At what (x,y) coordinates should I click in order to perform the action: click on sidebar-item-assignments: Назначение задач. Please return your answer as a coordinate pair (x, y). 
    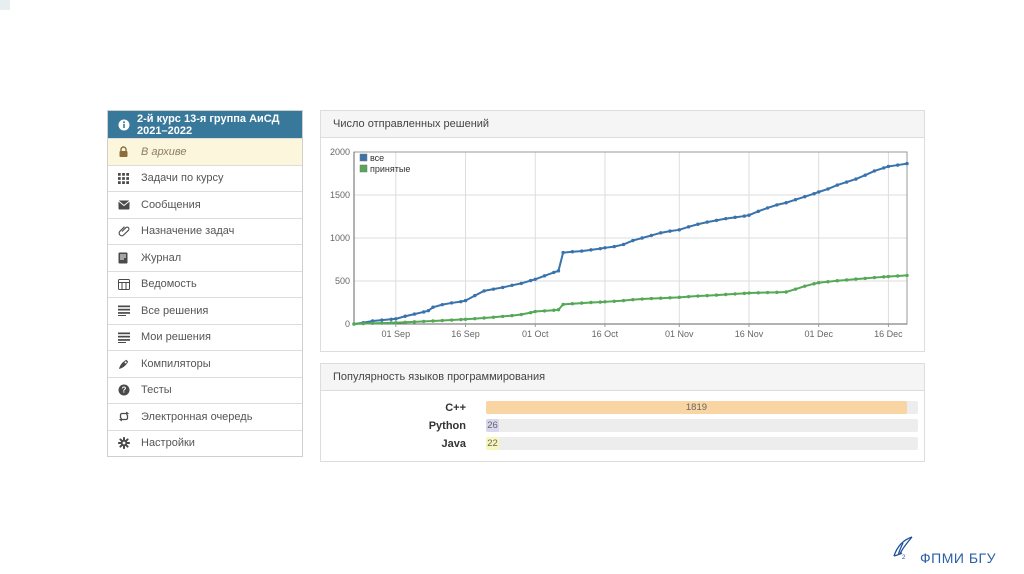
    Looking at the image, I should click on (205, 230).